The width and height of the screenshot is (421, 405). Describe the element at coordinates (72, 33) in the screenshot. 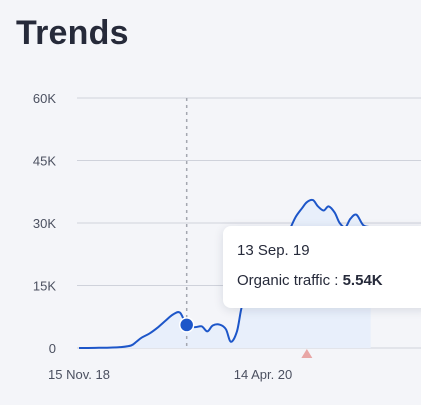

I see `page-title: Trends` at that location.